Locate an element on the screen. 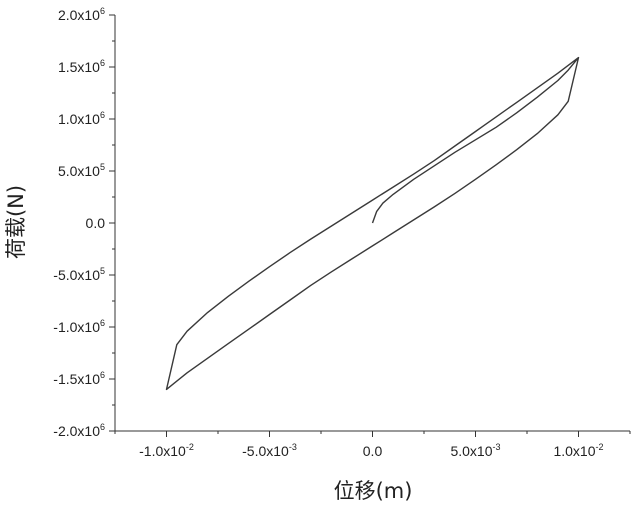 This screenshot has height=511, width=641. x-tick-label: 0.0 is located at coordinates (373, 451).